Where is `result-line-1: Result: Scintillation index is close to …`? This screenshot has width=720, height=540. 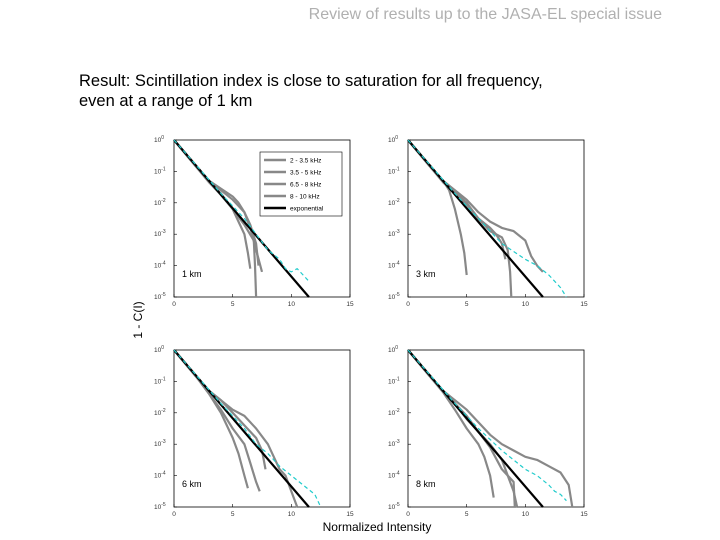 result-line-1: Result: Scintillation index is close to … is located at coordinates (311, 81).